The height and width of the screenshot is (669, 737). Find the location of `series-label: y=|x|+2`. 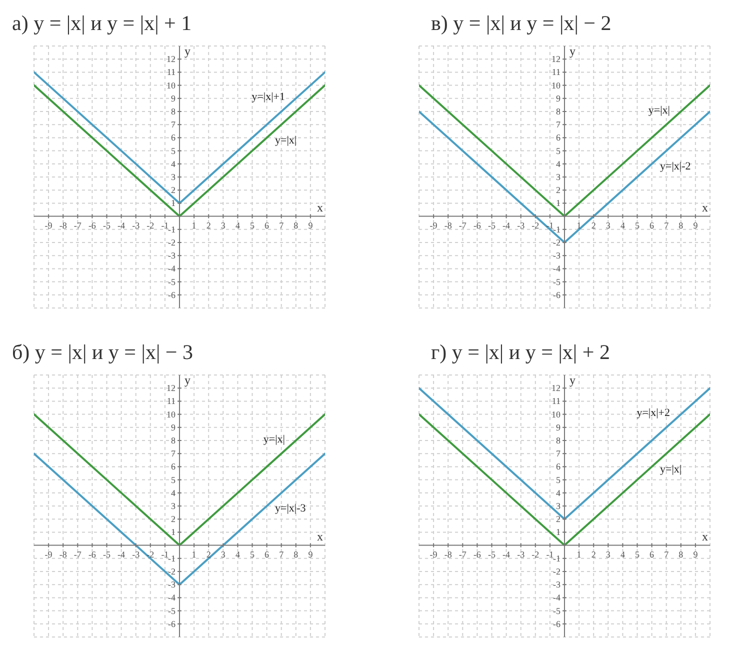

series-label: y=|x|+2 is located at coordinates (653, 413).